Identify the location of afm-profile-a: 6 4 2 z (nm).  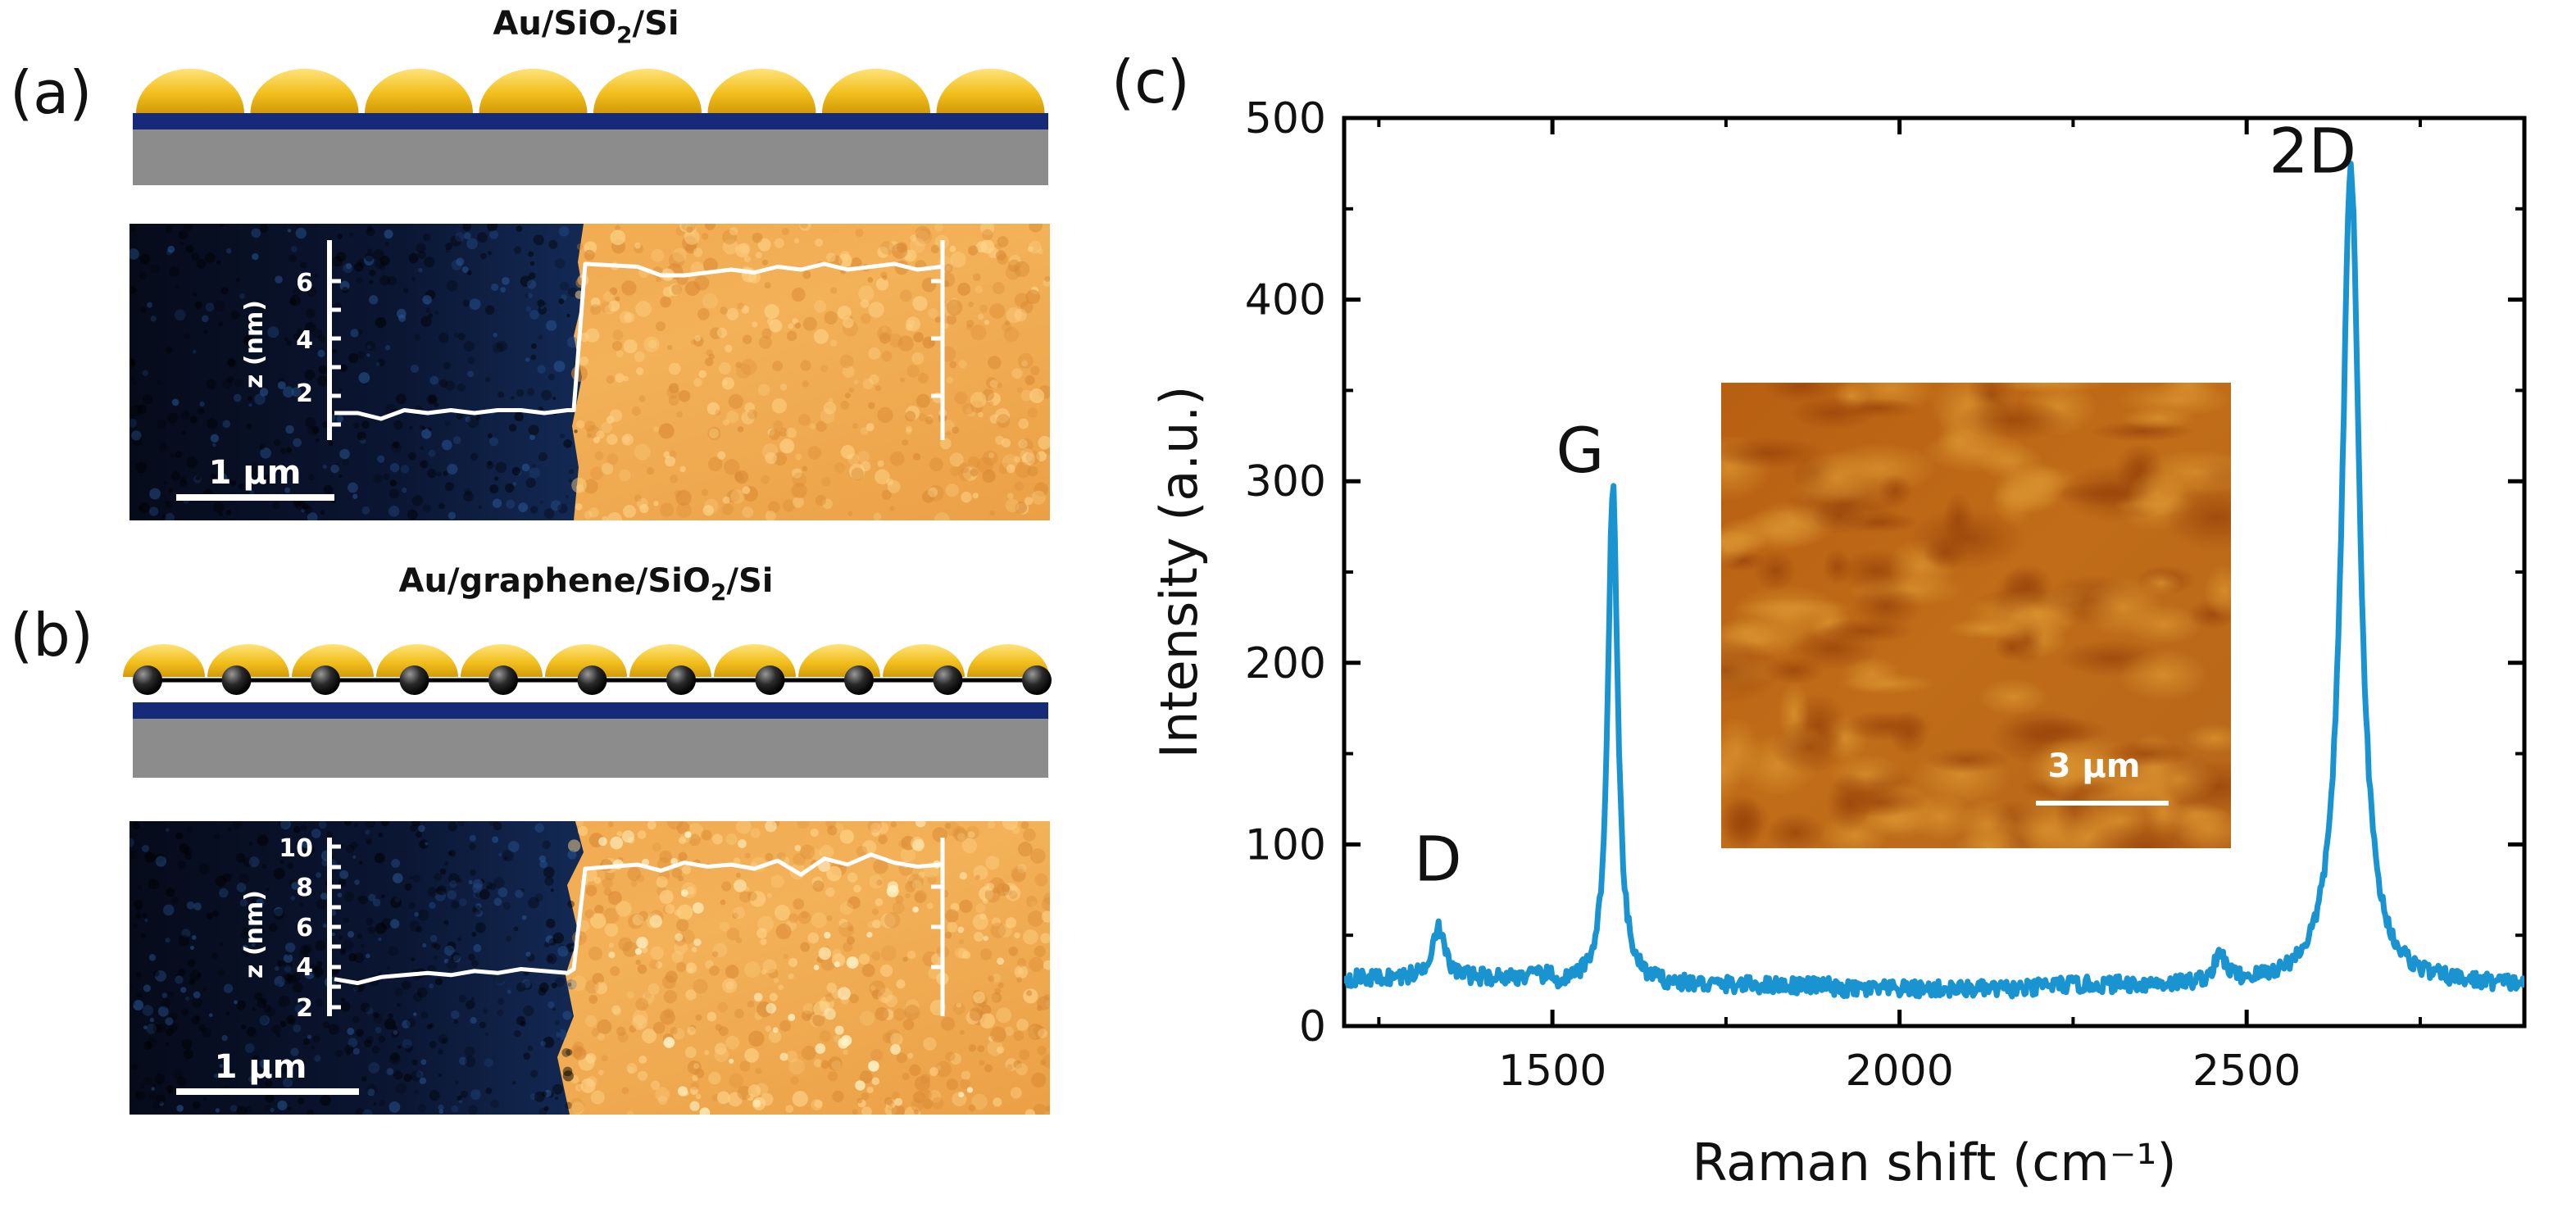
(592, 340).